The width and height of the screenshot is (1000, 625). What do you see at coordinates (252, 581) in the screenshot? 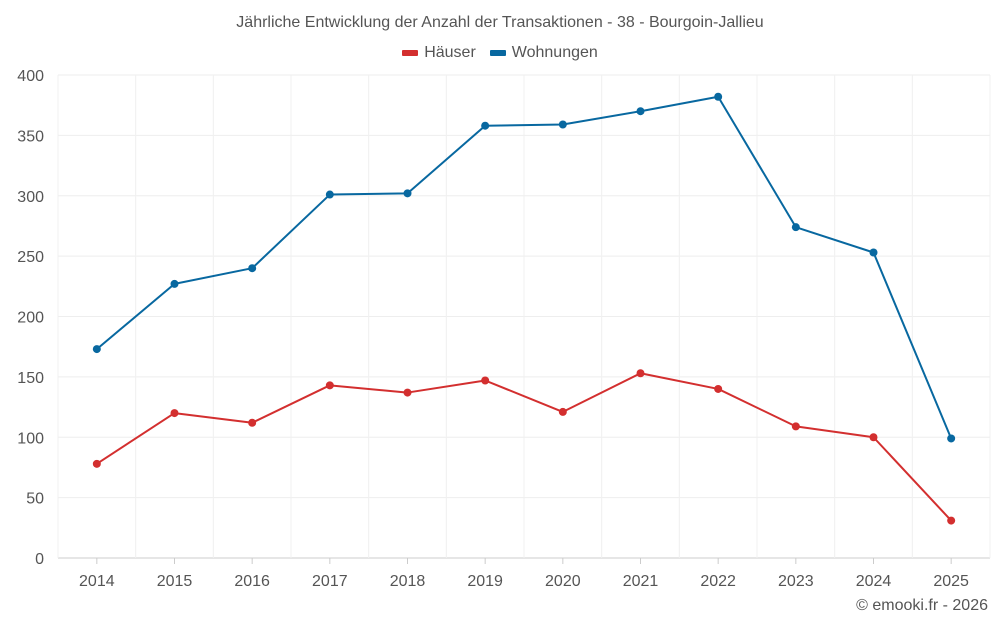
I see `x-tick-label: 2016` at bounding box center [252, 581].